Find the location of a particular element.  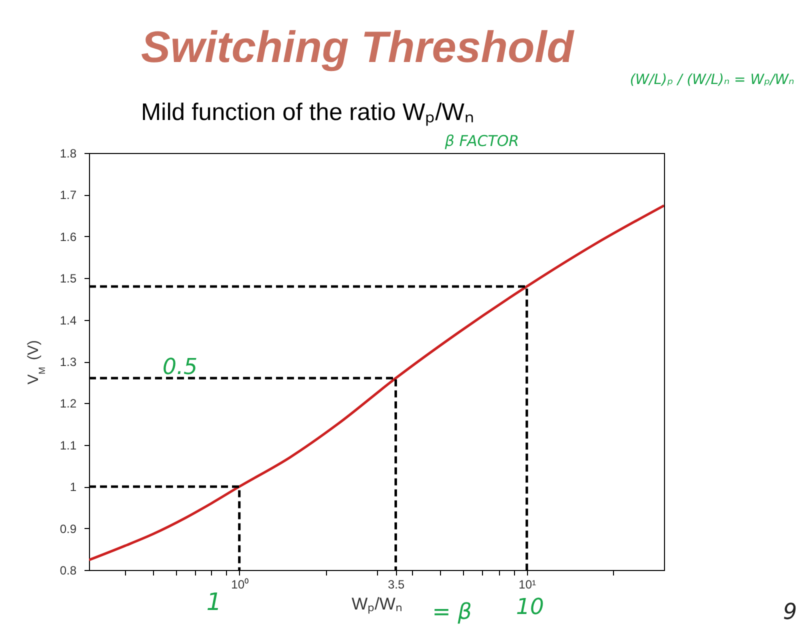

text: = β is located at coordinates (452, 612).